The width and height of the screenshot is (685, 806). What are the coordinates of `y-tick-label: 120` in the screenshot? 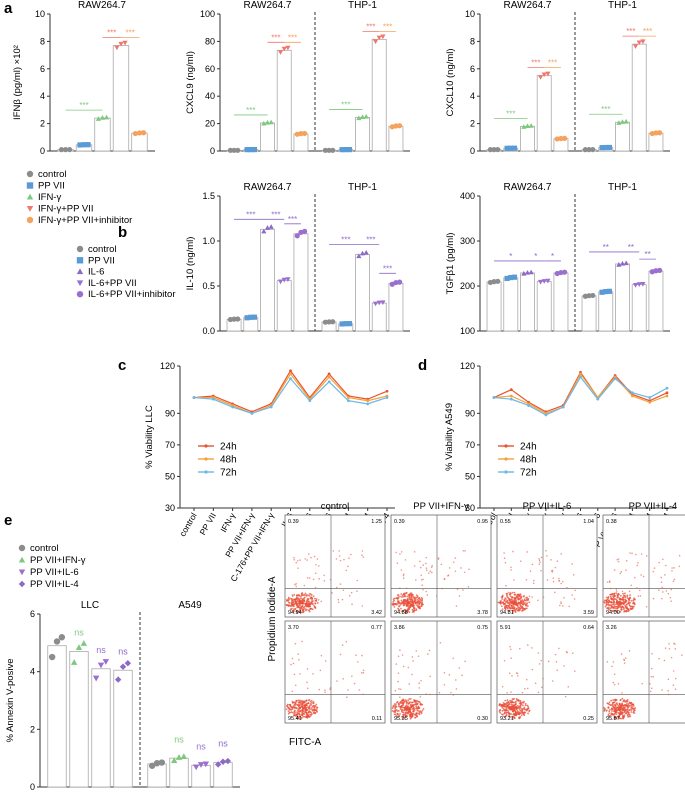 It's located at (167, 366).